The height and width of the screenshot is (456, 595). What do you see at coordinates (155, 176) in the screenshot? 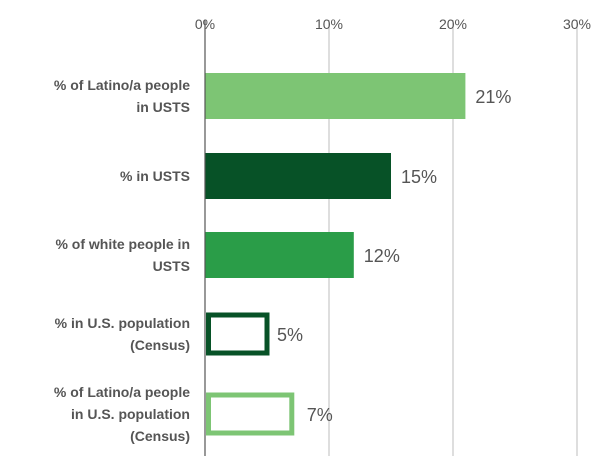
I see `category-label: % in USTS` at bounding box center [155, 176].